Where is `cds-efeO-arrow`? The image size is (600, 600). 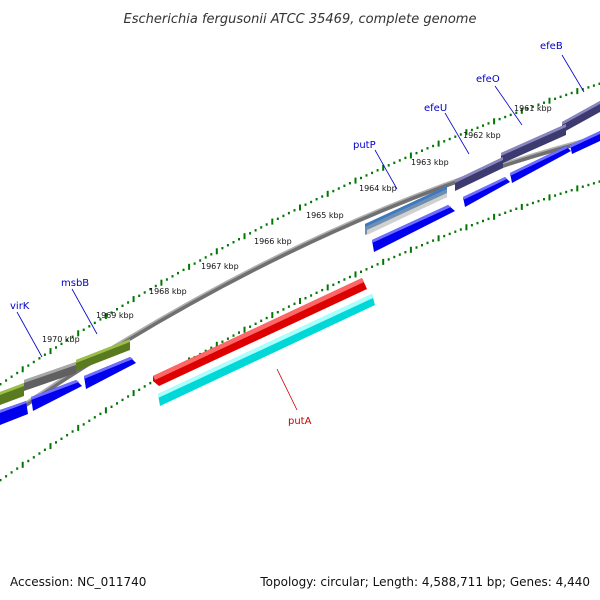 cds-efeO-arrow is located at coordinates (540, 164).